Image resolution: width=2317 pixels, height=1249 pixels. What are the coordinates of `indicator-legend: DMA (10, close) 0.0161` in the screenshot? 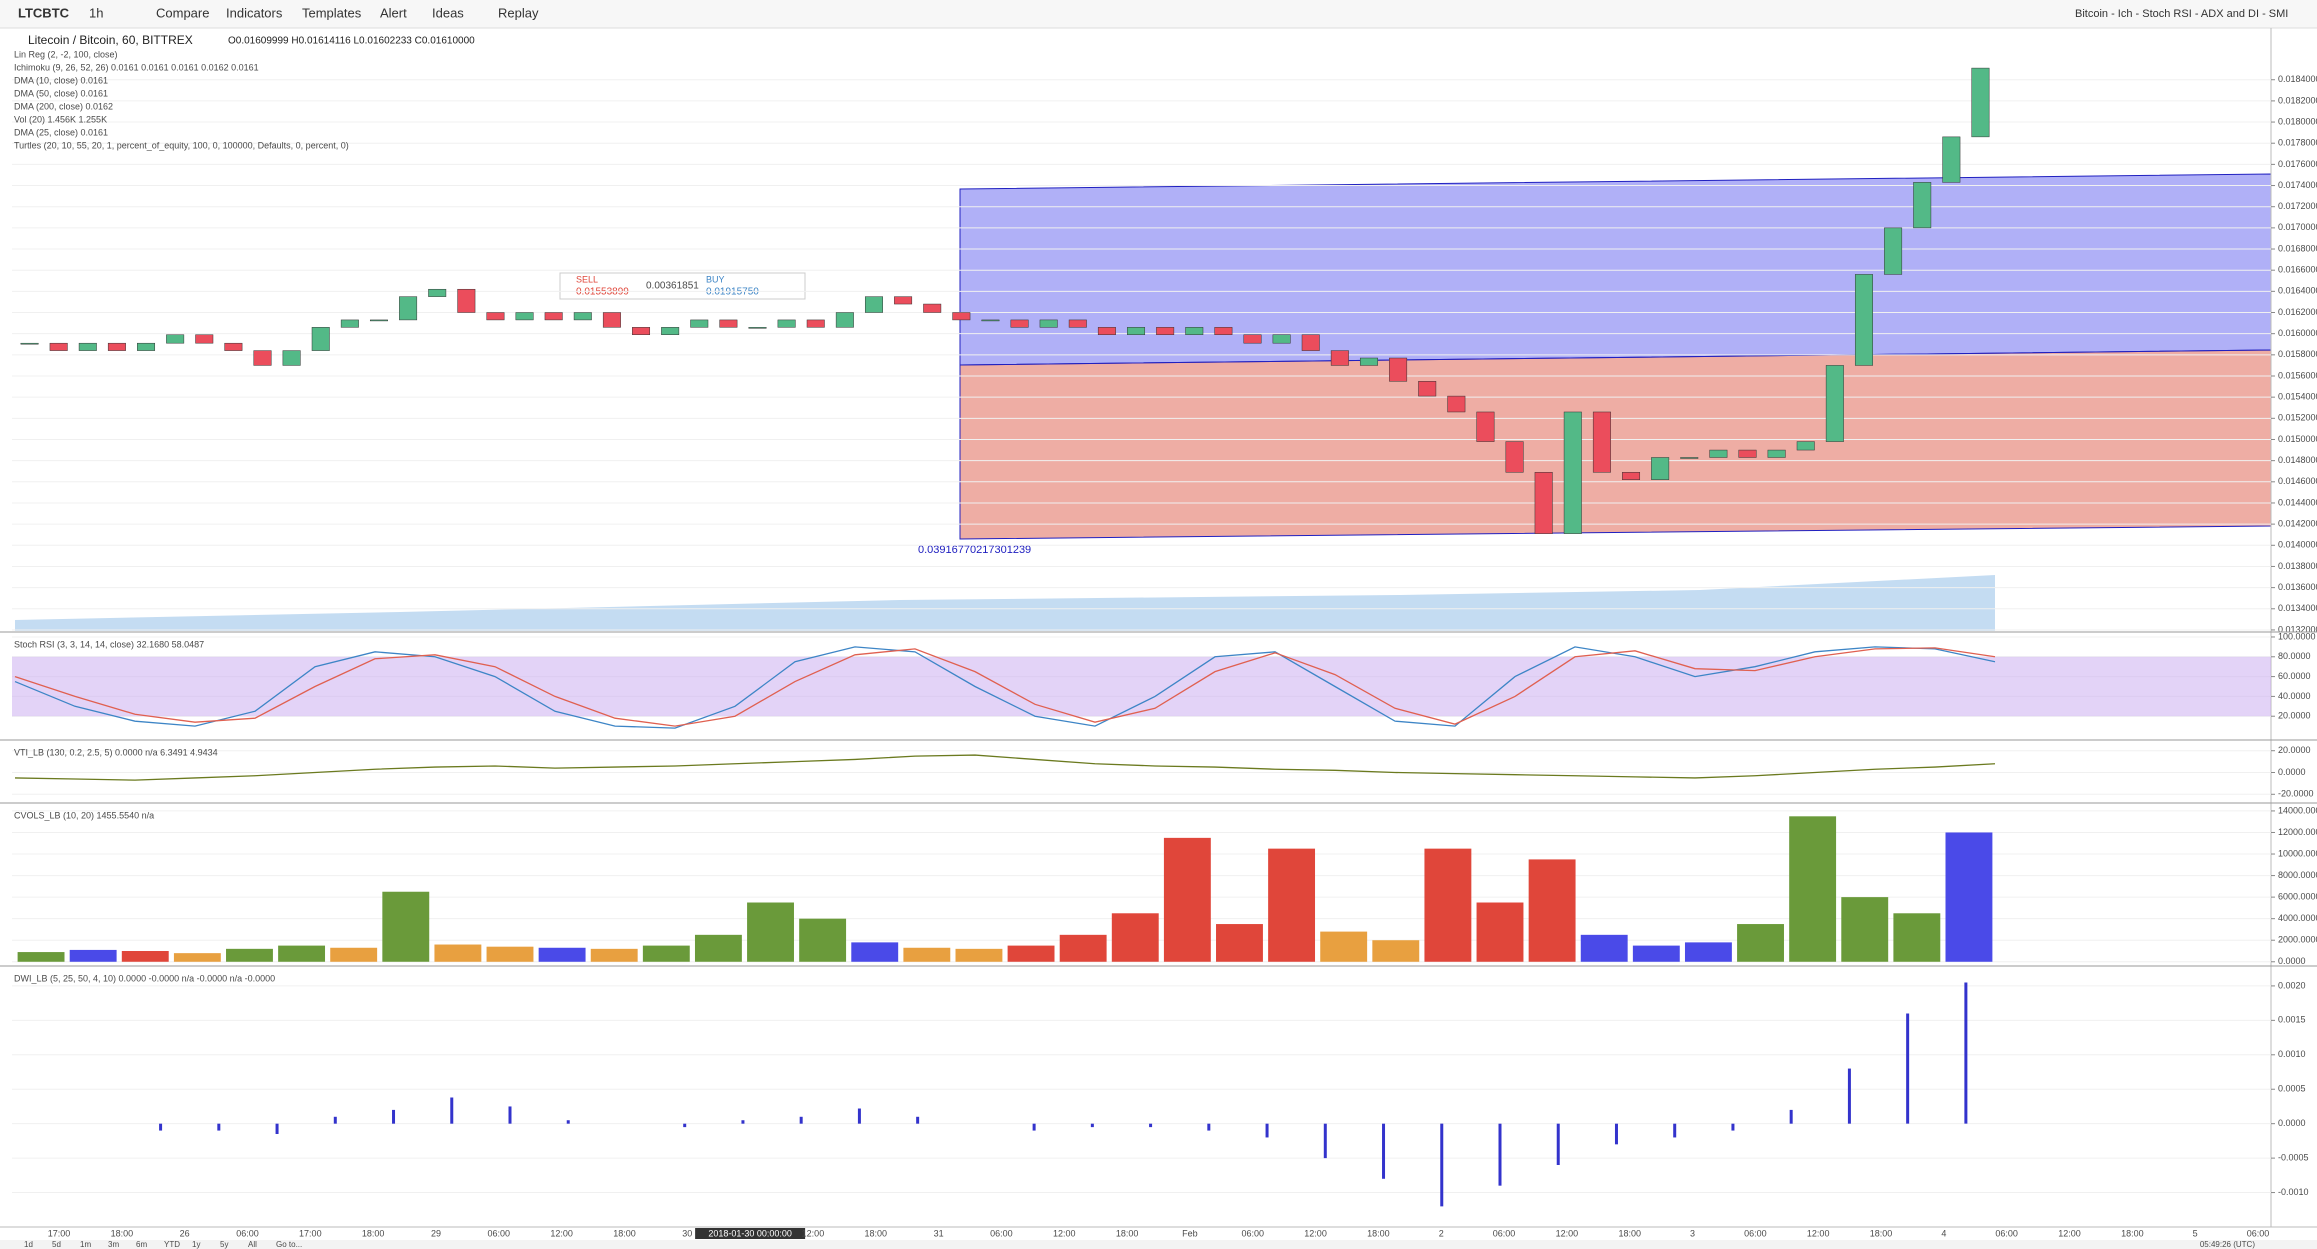 It's located at (61, 80).